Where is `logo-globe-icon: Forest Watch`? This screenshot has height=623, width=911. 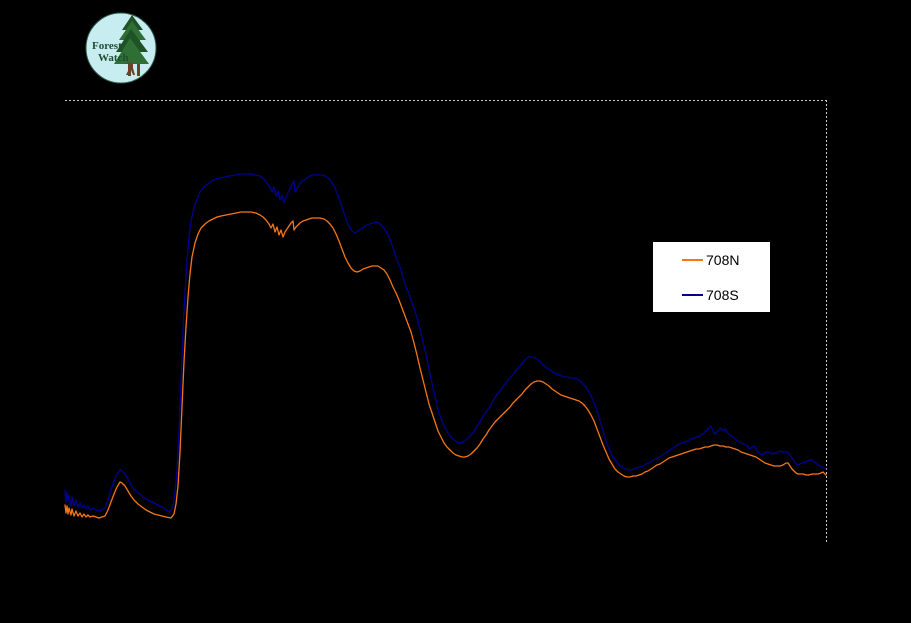
logo-globe-icon: Forest Watch is located at coordinates (121, 48).